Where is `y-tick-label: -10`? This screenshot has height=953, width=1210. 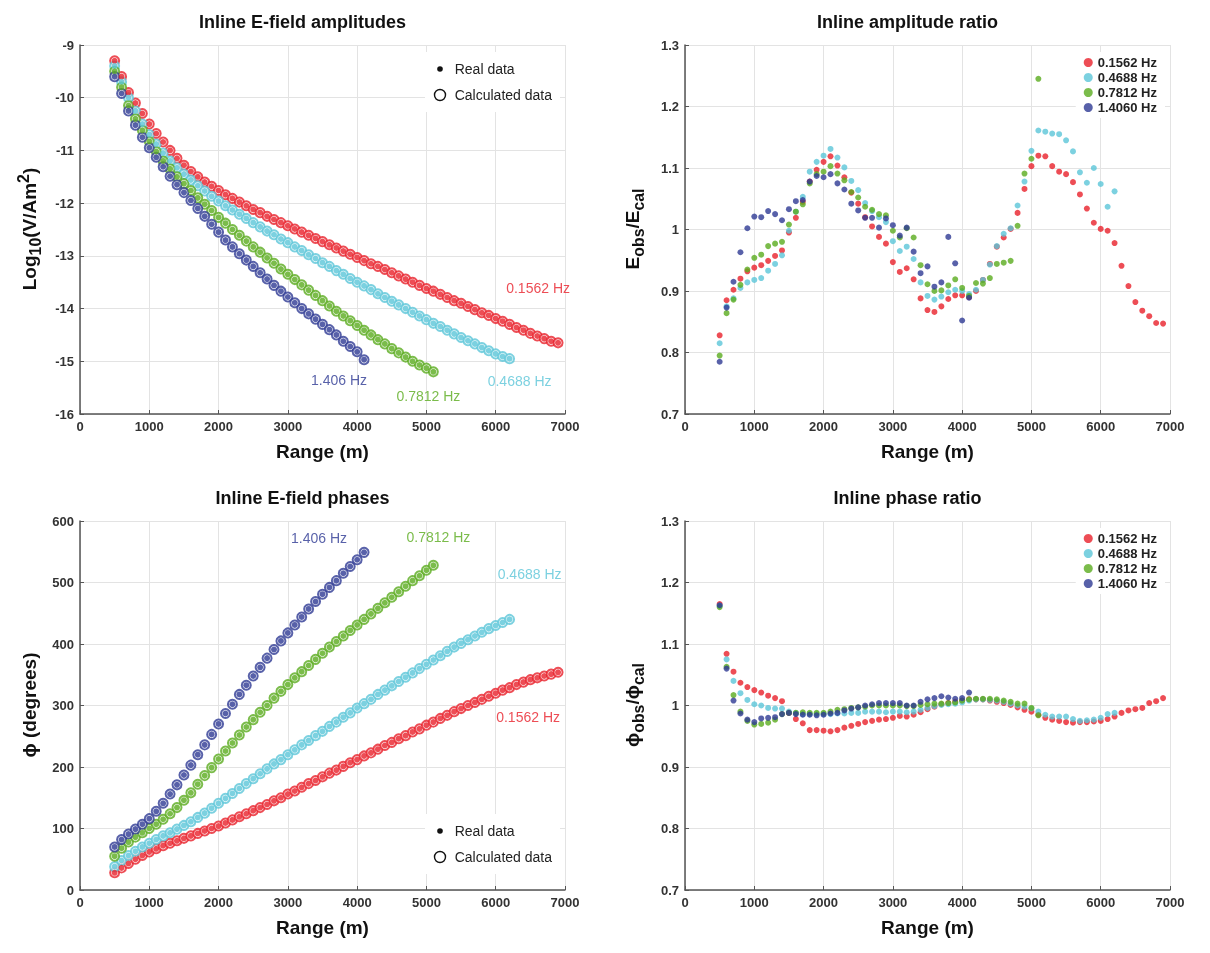
y-tick-label: -10 is located at coordinates (64, 98).